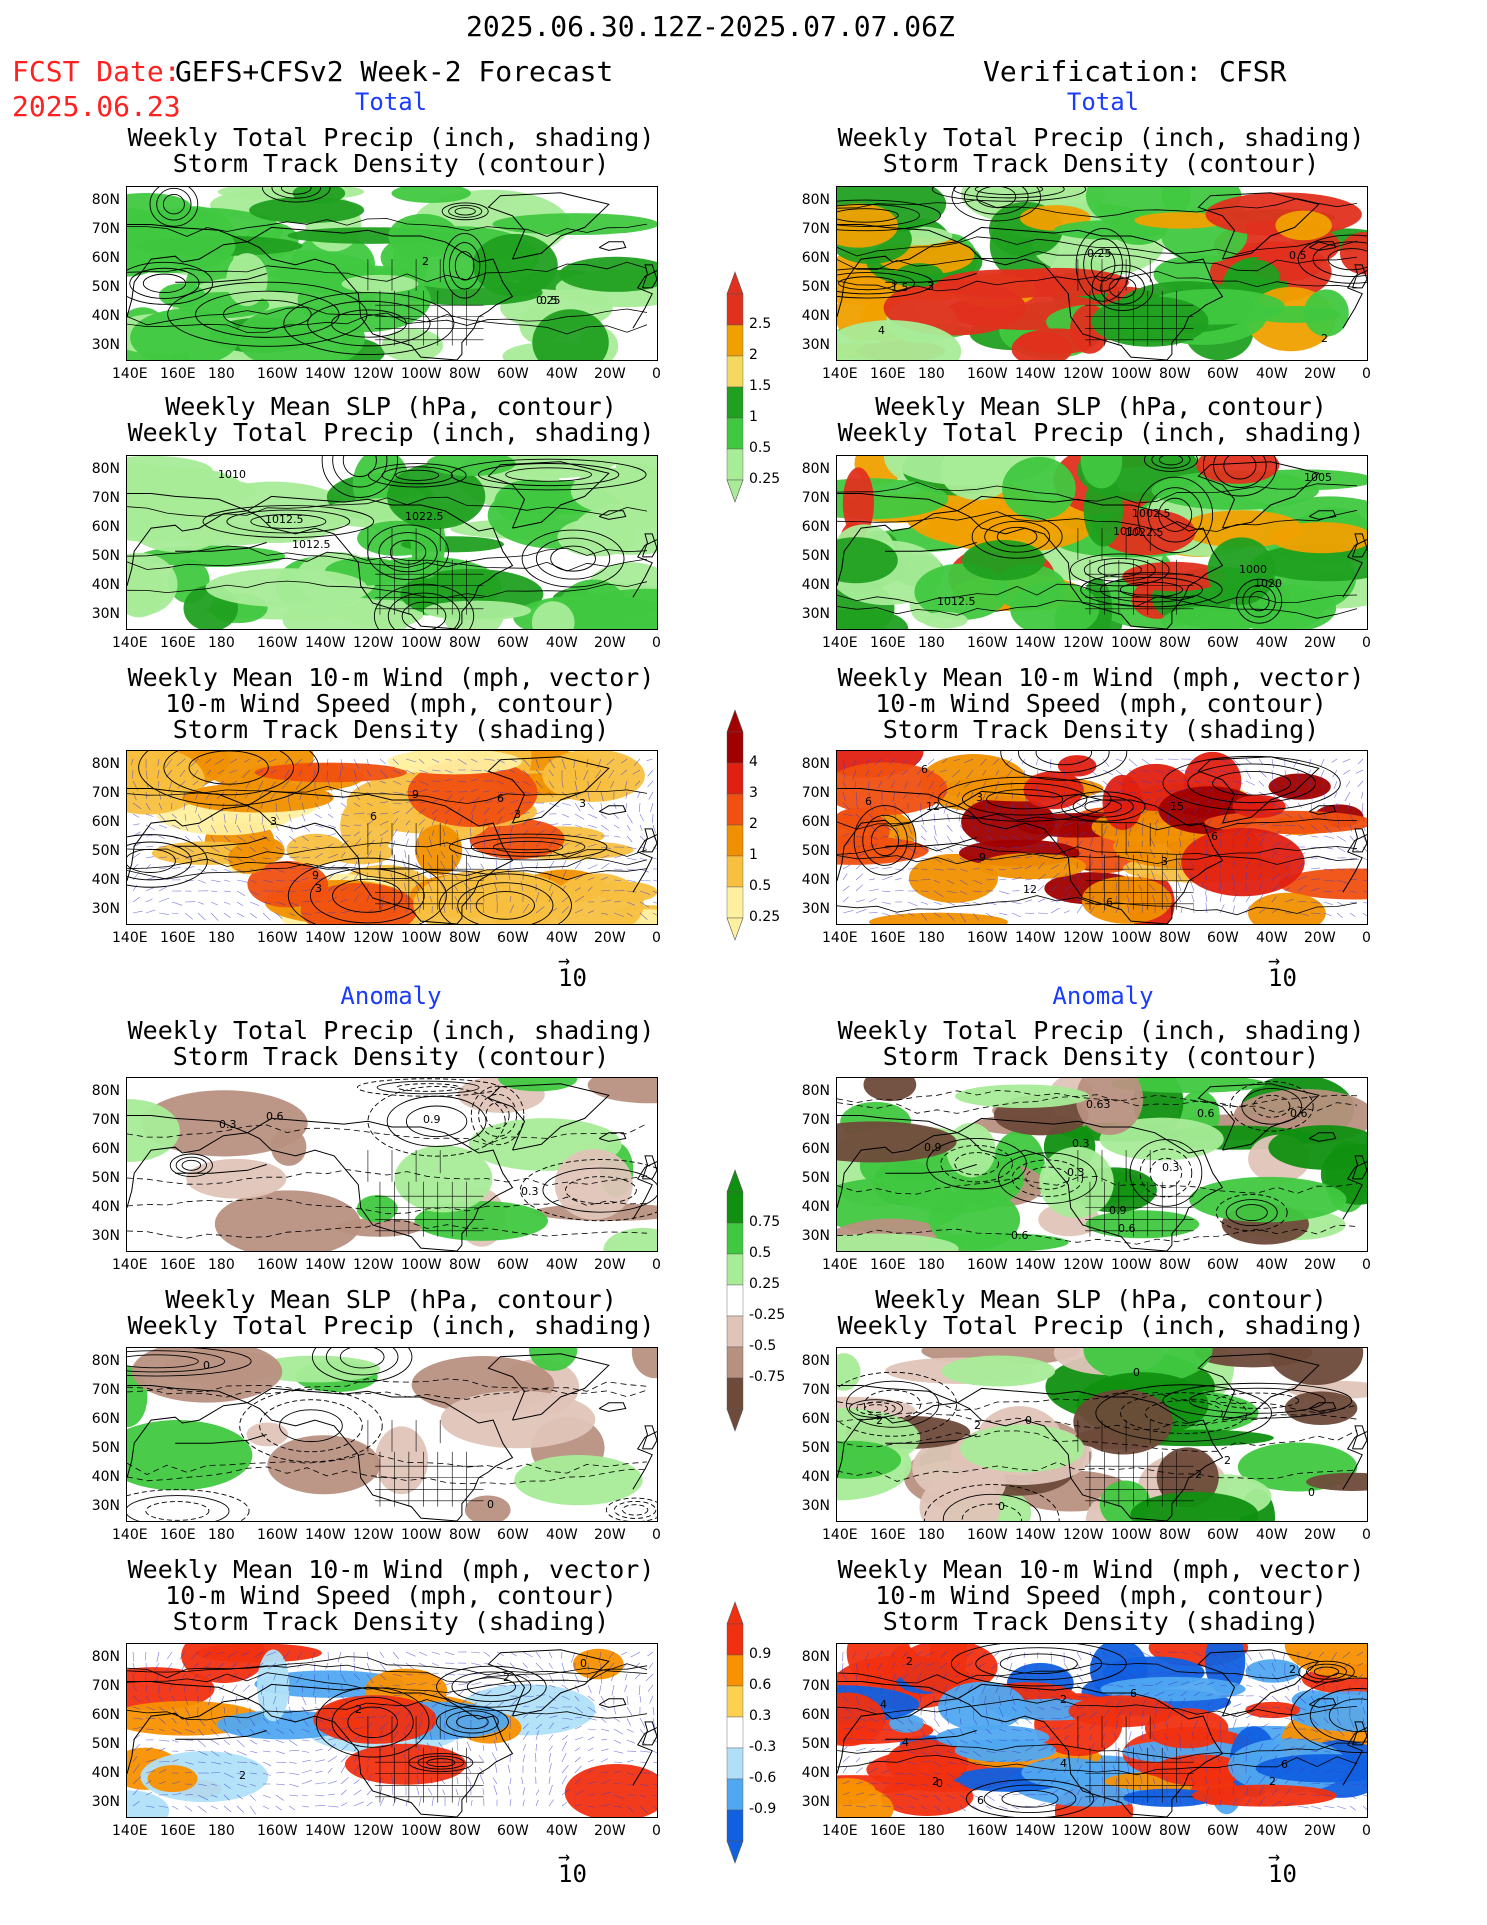  I want to click on verif-total-precip-contour-label: 2, so click(1324, 338).